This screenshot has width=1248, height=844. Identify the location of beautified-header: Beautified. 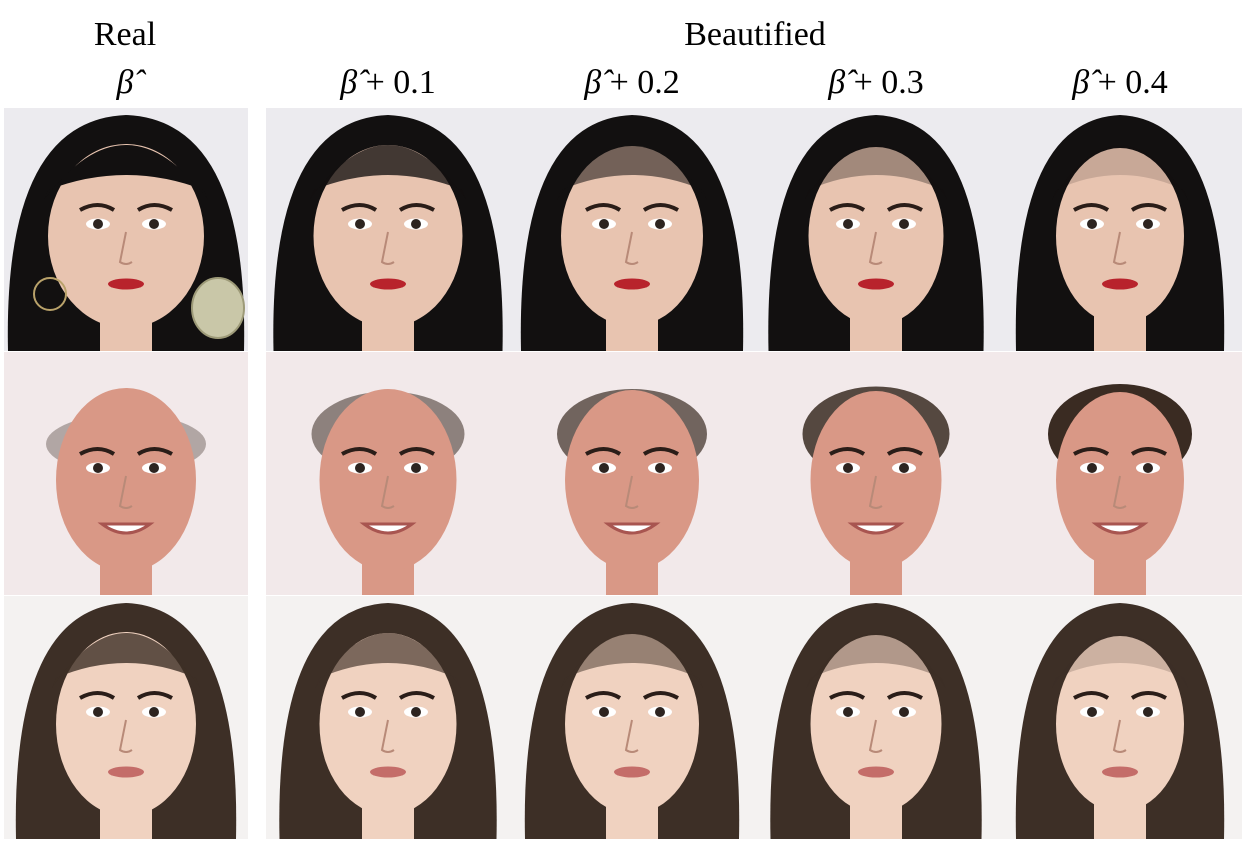
(755, 35).